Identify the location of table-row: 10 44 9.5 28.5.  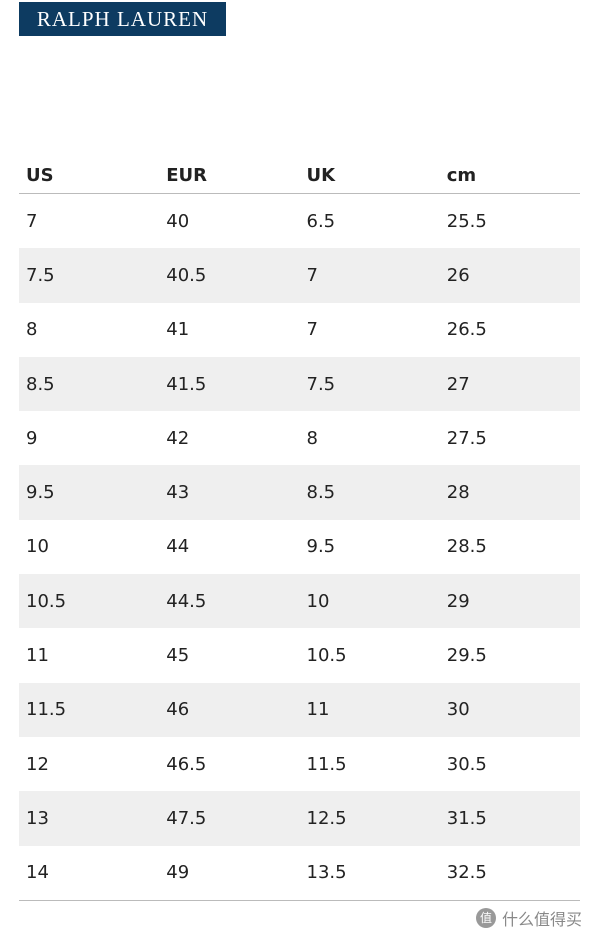
(299, 547).